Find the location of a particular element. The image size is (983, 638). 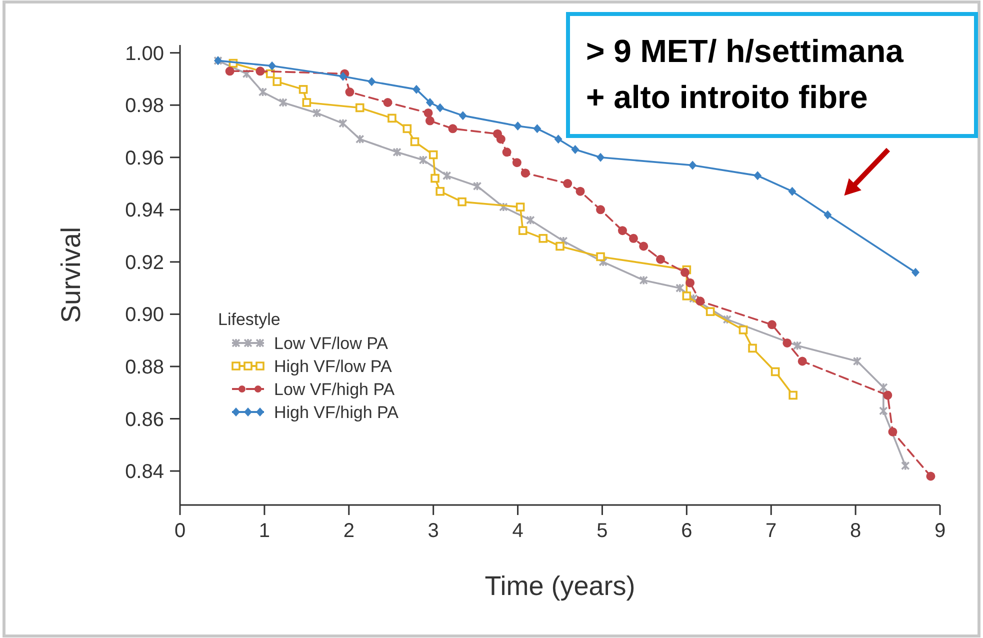

x-tick-label: 0 is located at coordinates (180, 531).